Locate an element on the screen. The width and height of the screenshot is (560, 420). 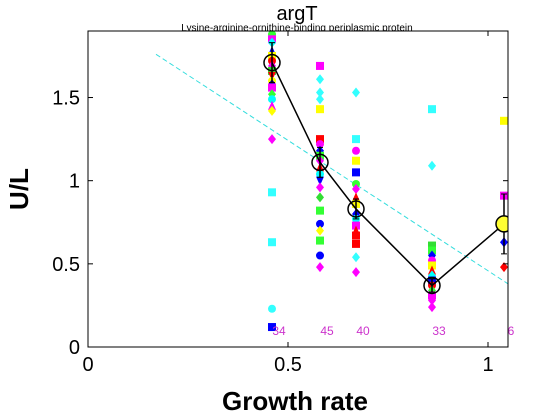
x-tick-label: 0.5 is located at coordinates (288, 365).